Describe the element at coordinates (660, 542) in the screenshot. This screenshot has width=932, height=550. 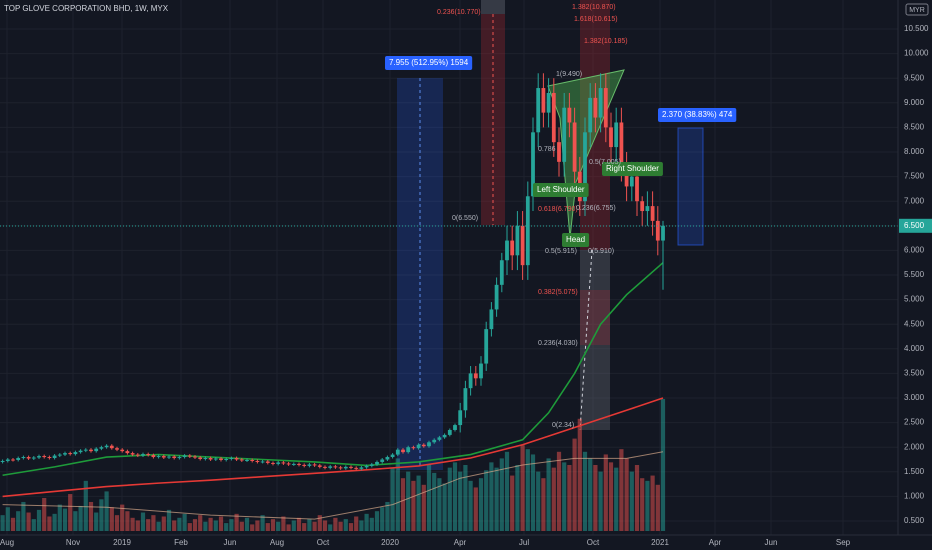
I see `x-tick-label: 2021` at that location.